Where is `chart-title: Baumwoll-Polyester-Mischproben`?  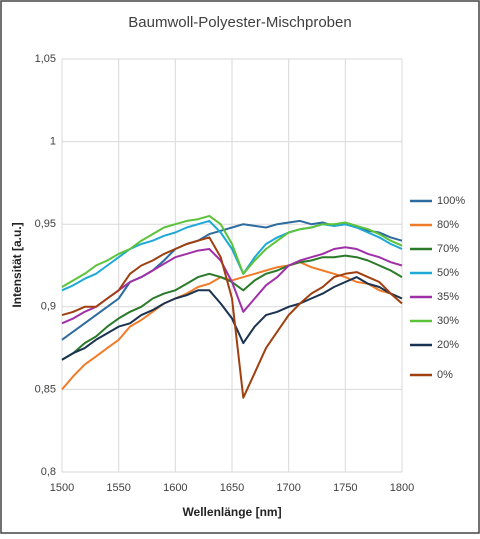 chart-title: Baumwoll-Polyester-Mischproben is located at coordinates (239, 22).